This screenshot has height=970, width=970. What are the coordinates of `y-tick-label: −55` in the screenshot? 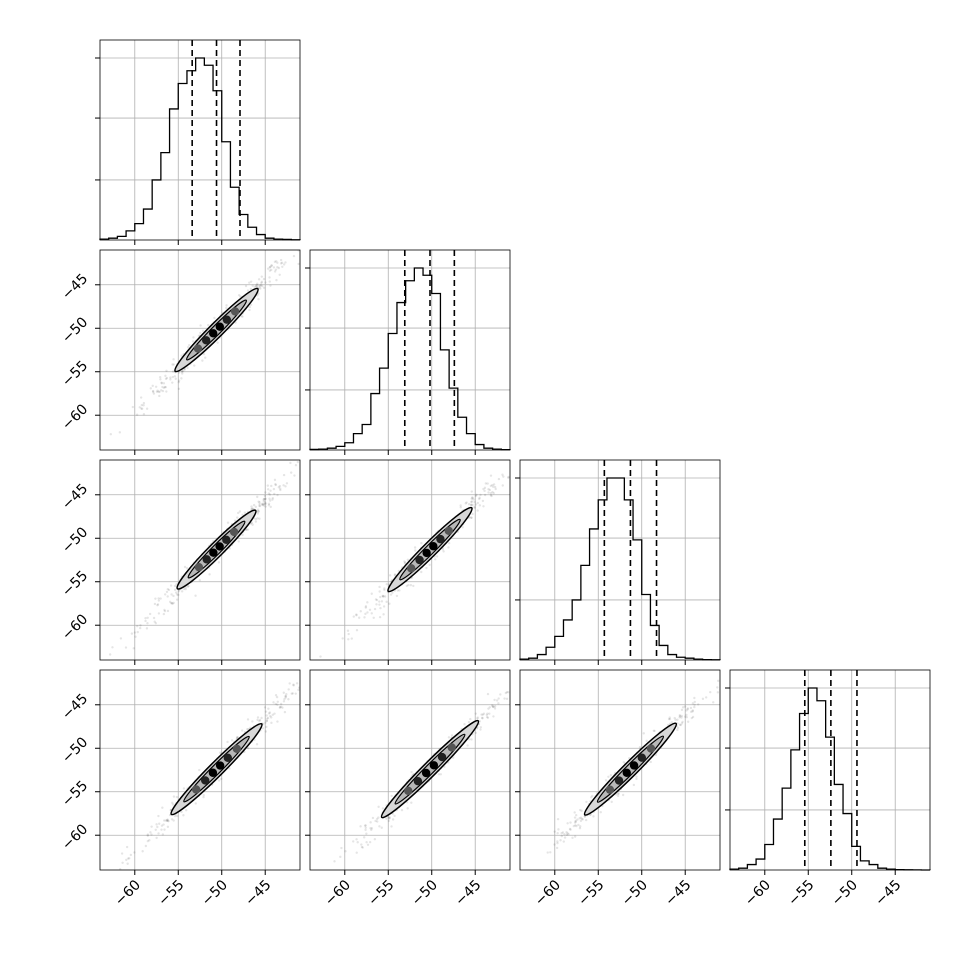 It's located at (75, 794).